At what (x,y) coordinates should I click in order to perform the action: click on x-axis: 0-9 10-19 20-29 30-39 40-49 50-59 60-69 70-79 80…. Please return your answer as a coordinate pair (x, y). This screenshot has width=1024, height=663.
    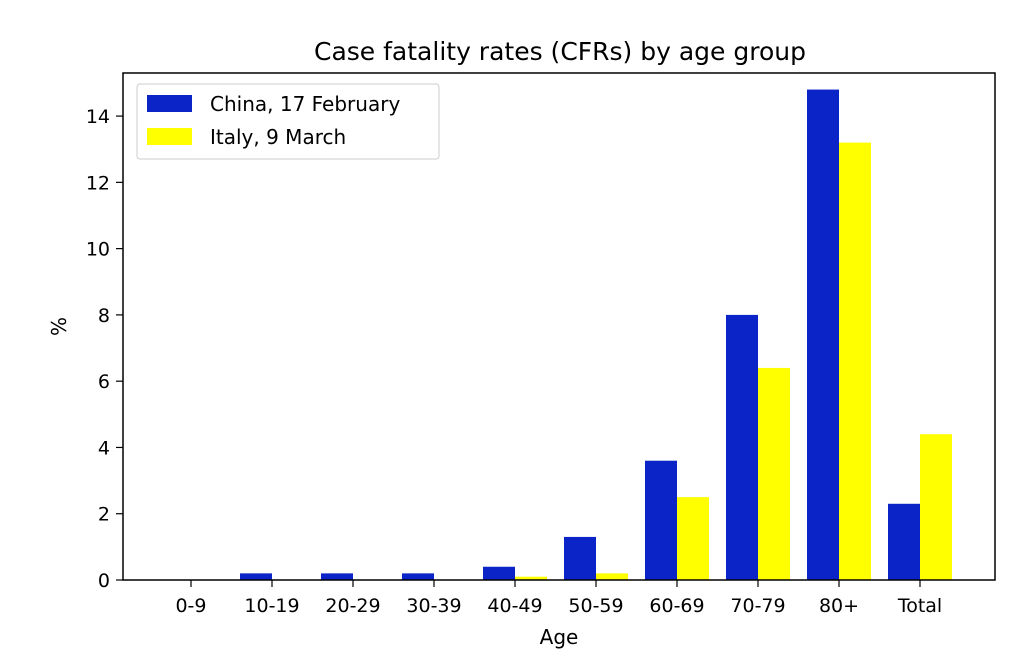
    Looking at the image, I should click on (558, 598).